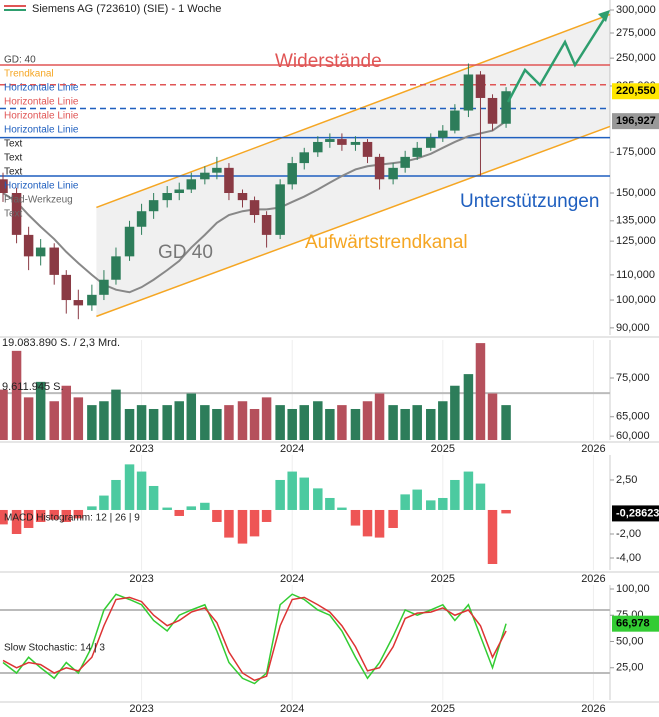 The image size is (659, 717). Describe the element at coordinates (636, 152) in the screenshot. I see `y-tick-label: 175,000` at that location.